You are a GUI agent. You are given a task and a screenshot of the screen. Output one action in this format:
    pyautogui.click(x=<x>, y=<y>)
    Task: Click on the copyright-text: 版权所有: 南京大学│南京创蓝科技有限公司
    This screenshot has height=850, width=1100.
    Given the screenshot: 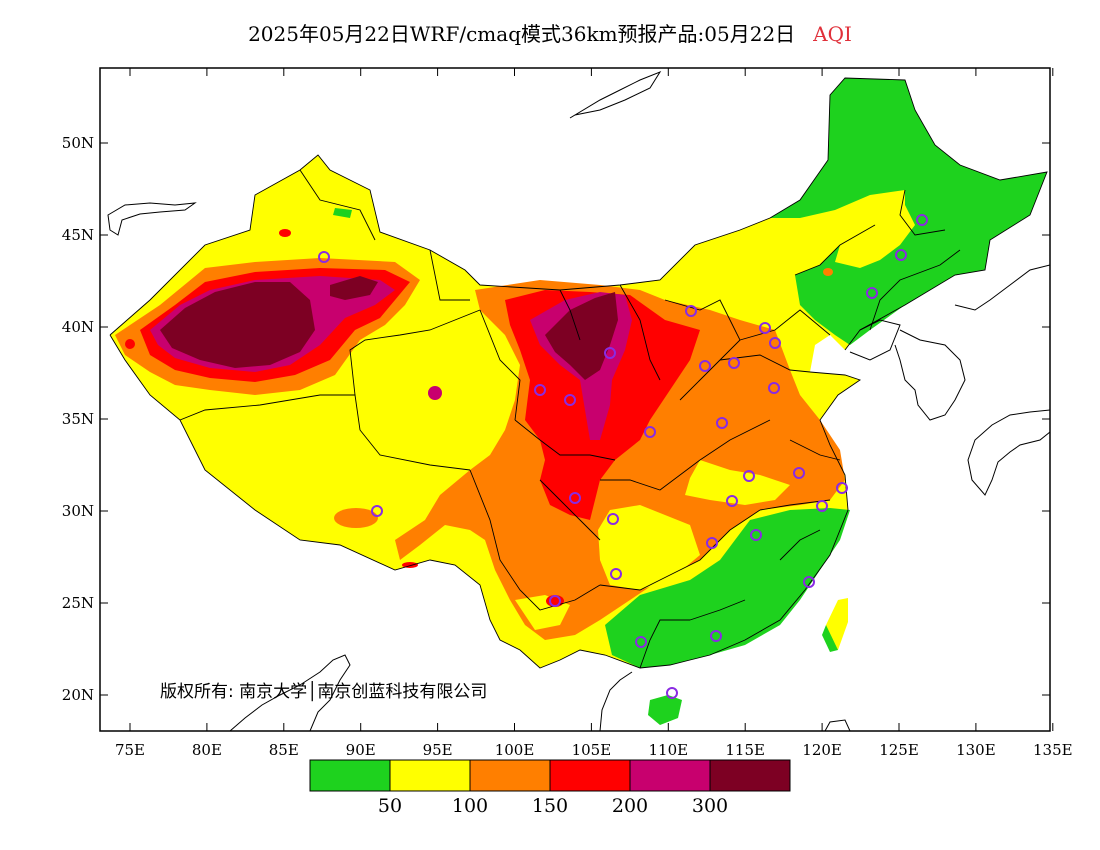 What is the action you would take?
    pyautogui.click(x=323, y=691)
    